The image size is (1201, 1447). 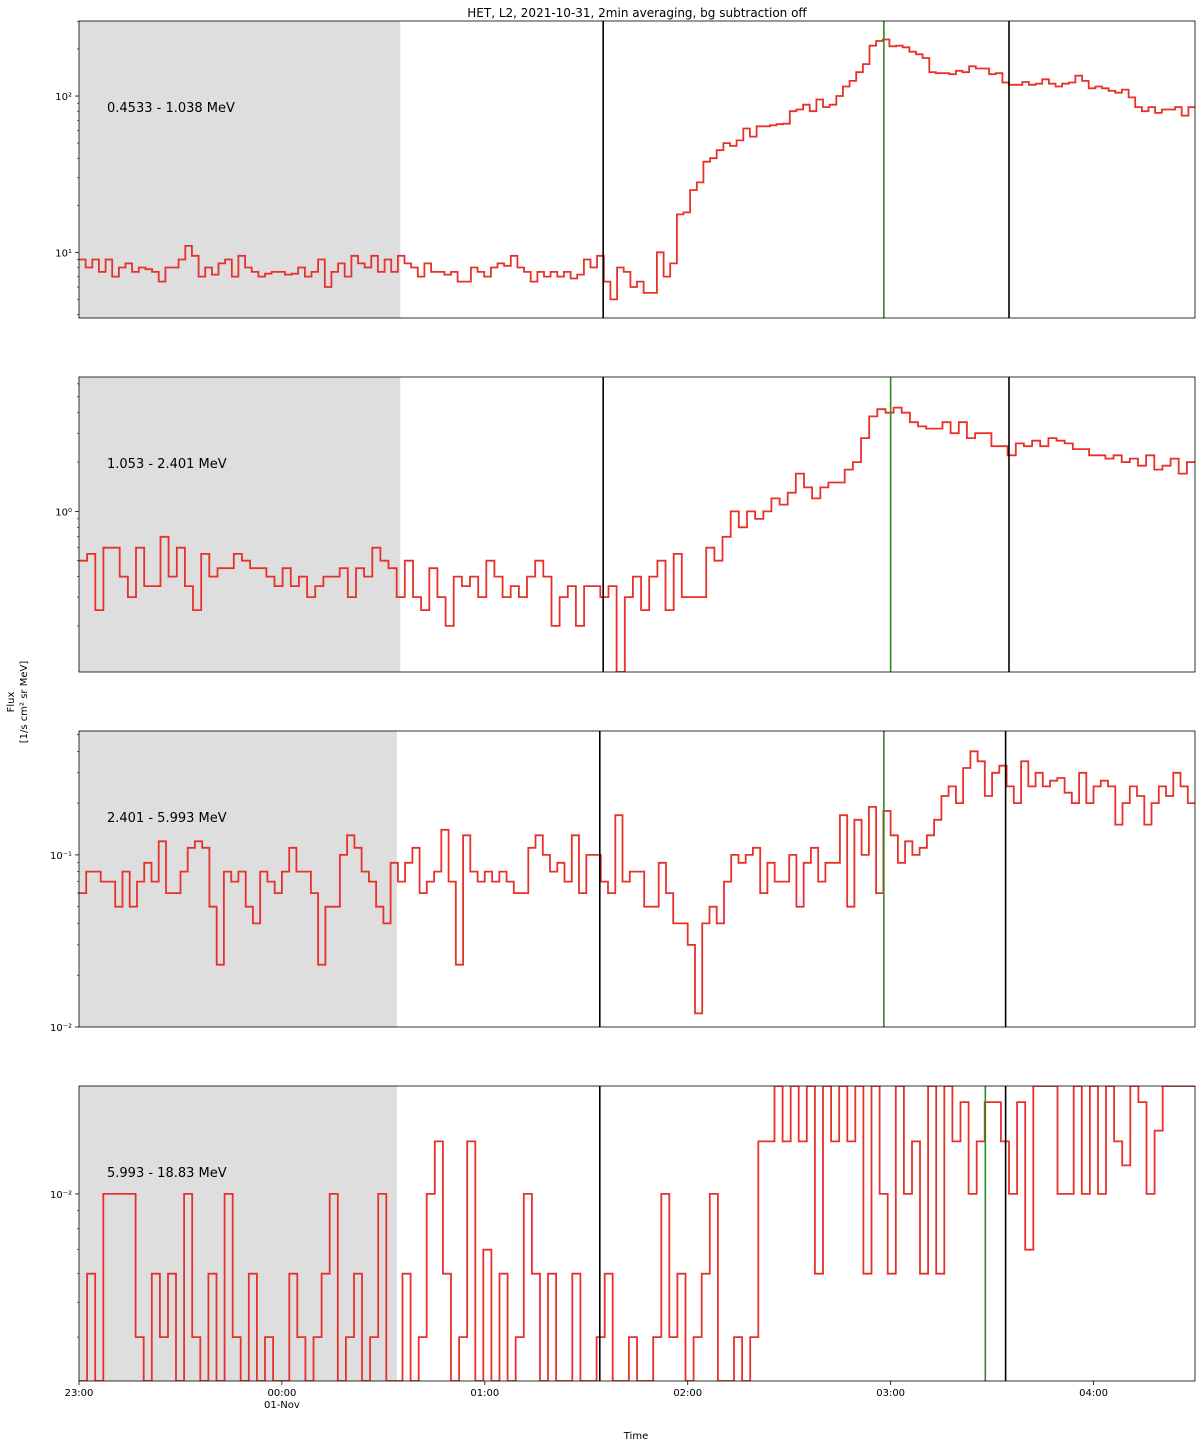 What do you see at coordinates (687, 1393) in the screenshot?
I see `x-tick-label: 02:00` at bounding box center [687, 1393].